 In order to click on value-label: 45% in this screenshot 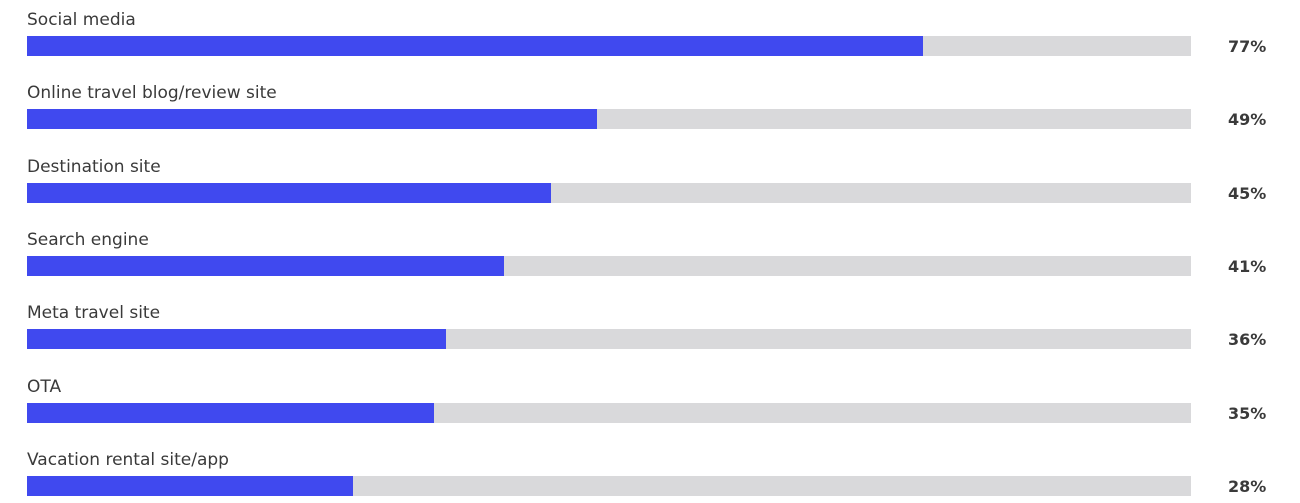, I will do `click(1247, 193)`.